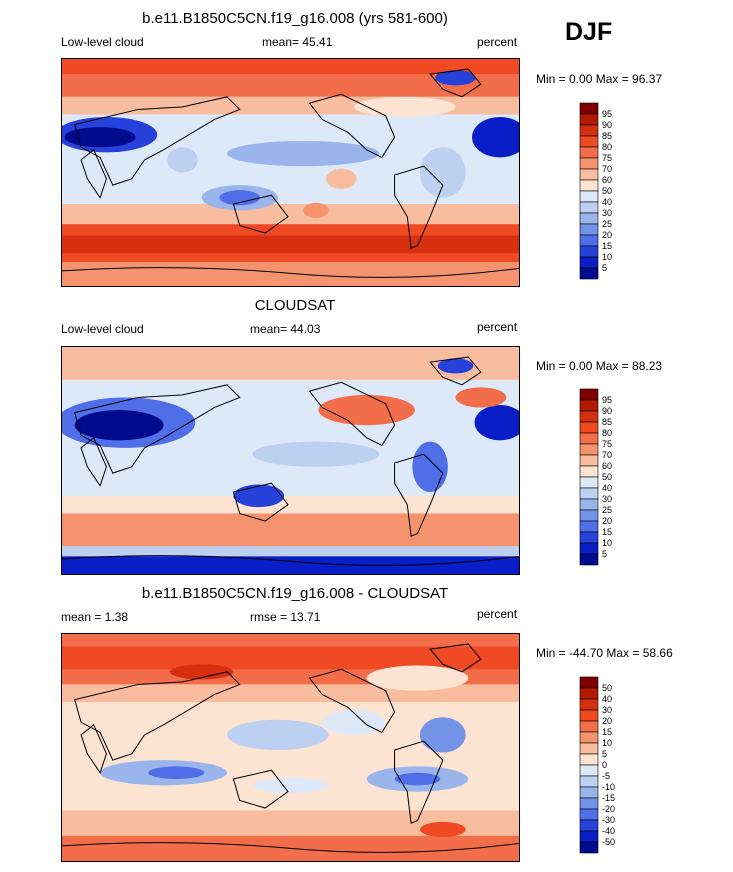 This screenshot has height=872, width=733. What do you see at coordinates (608, 798) in the screenshot?
I see `colorbar-label: -15` at bounding box center [608, 798].